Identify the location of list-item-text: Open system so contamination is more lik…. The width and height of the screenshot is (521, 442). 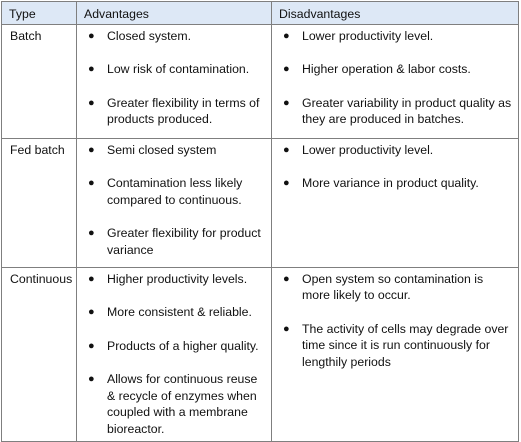
(393, 287).